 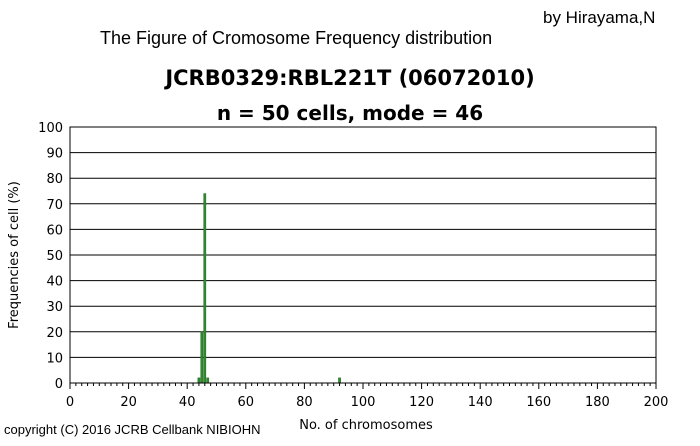 I want to click on y-tick-label: 90, so click(x=54, y=154).